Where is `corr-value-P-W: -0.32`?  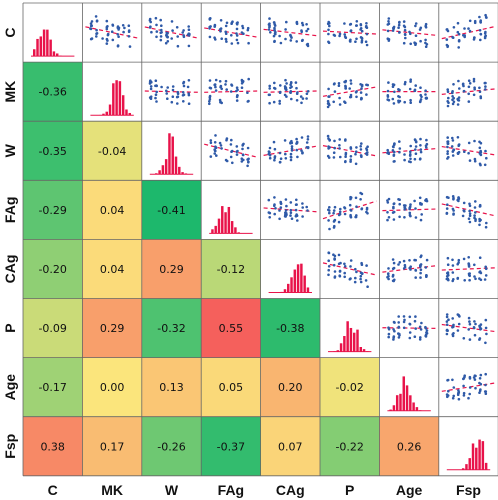 corr-value-P-W: -0.32 is located at coordinates (171, 328).